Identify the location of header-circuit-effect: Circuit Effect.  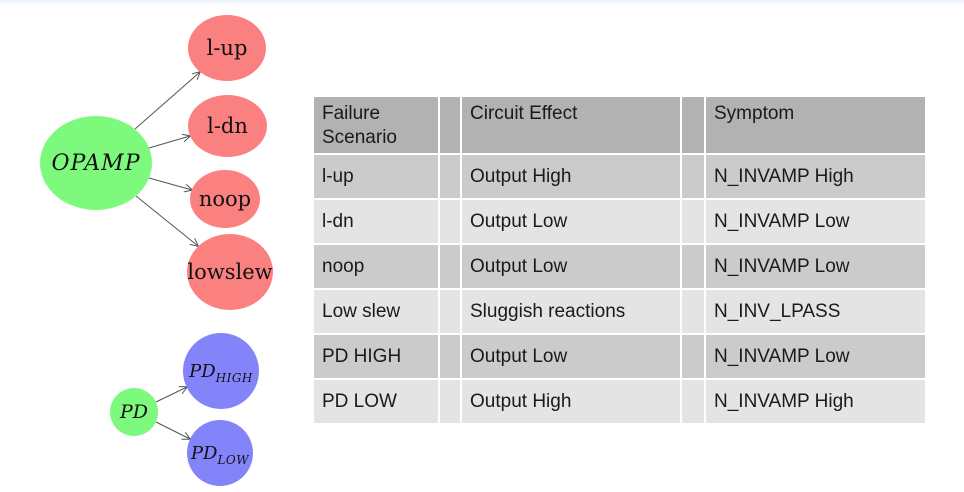
(571, 125).